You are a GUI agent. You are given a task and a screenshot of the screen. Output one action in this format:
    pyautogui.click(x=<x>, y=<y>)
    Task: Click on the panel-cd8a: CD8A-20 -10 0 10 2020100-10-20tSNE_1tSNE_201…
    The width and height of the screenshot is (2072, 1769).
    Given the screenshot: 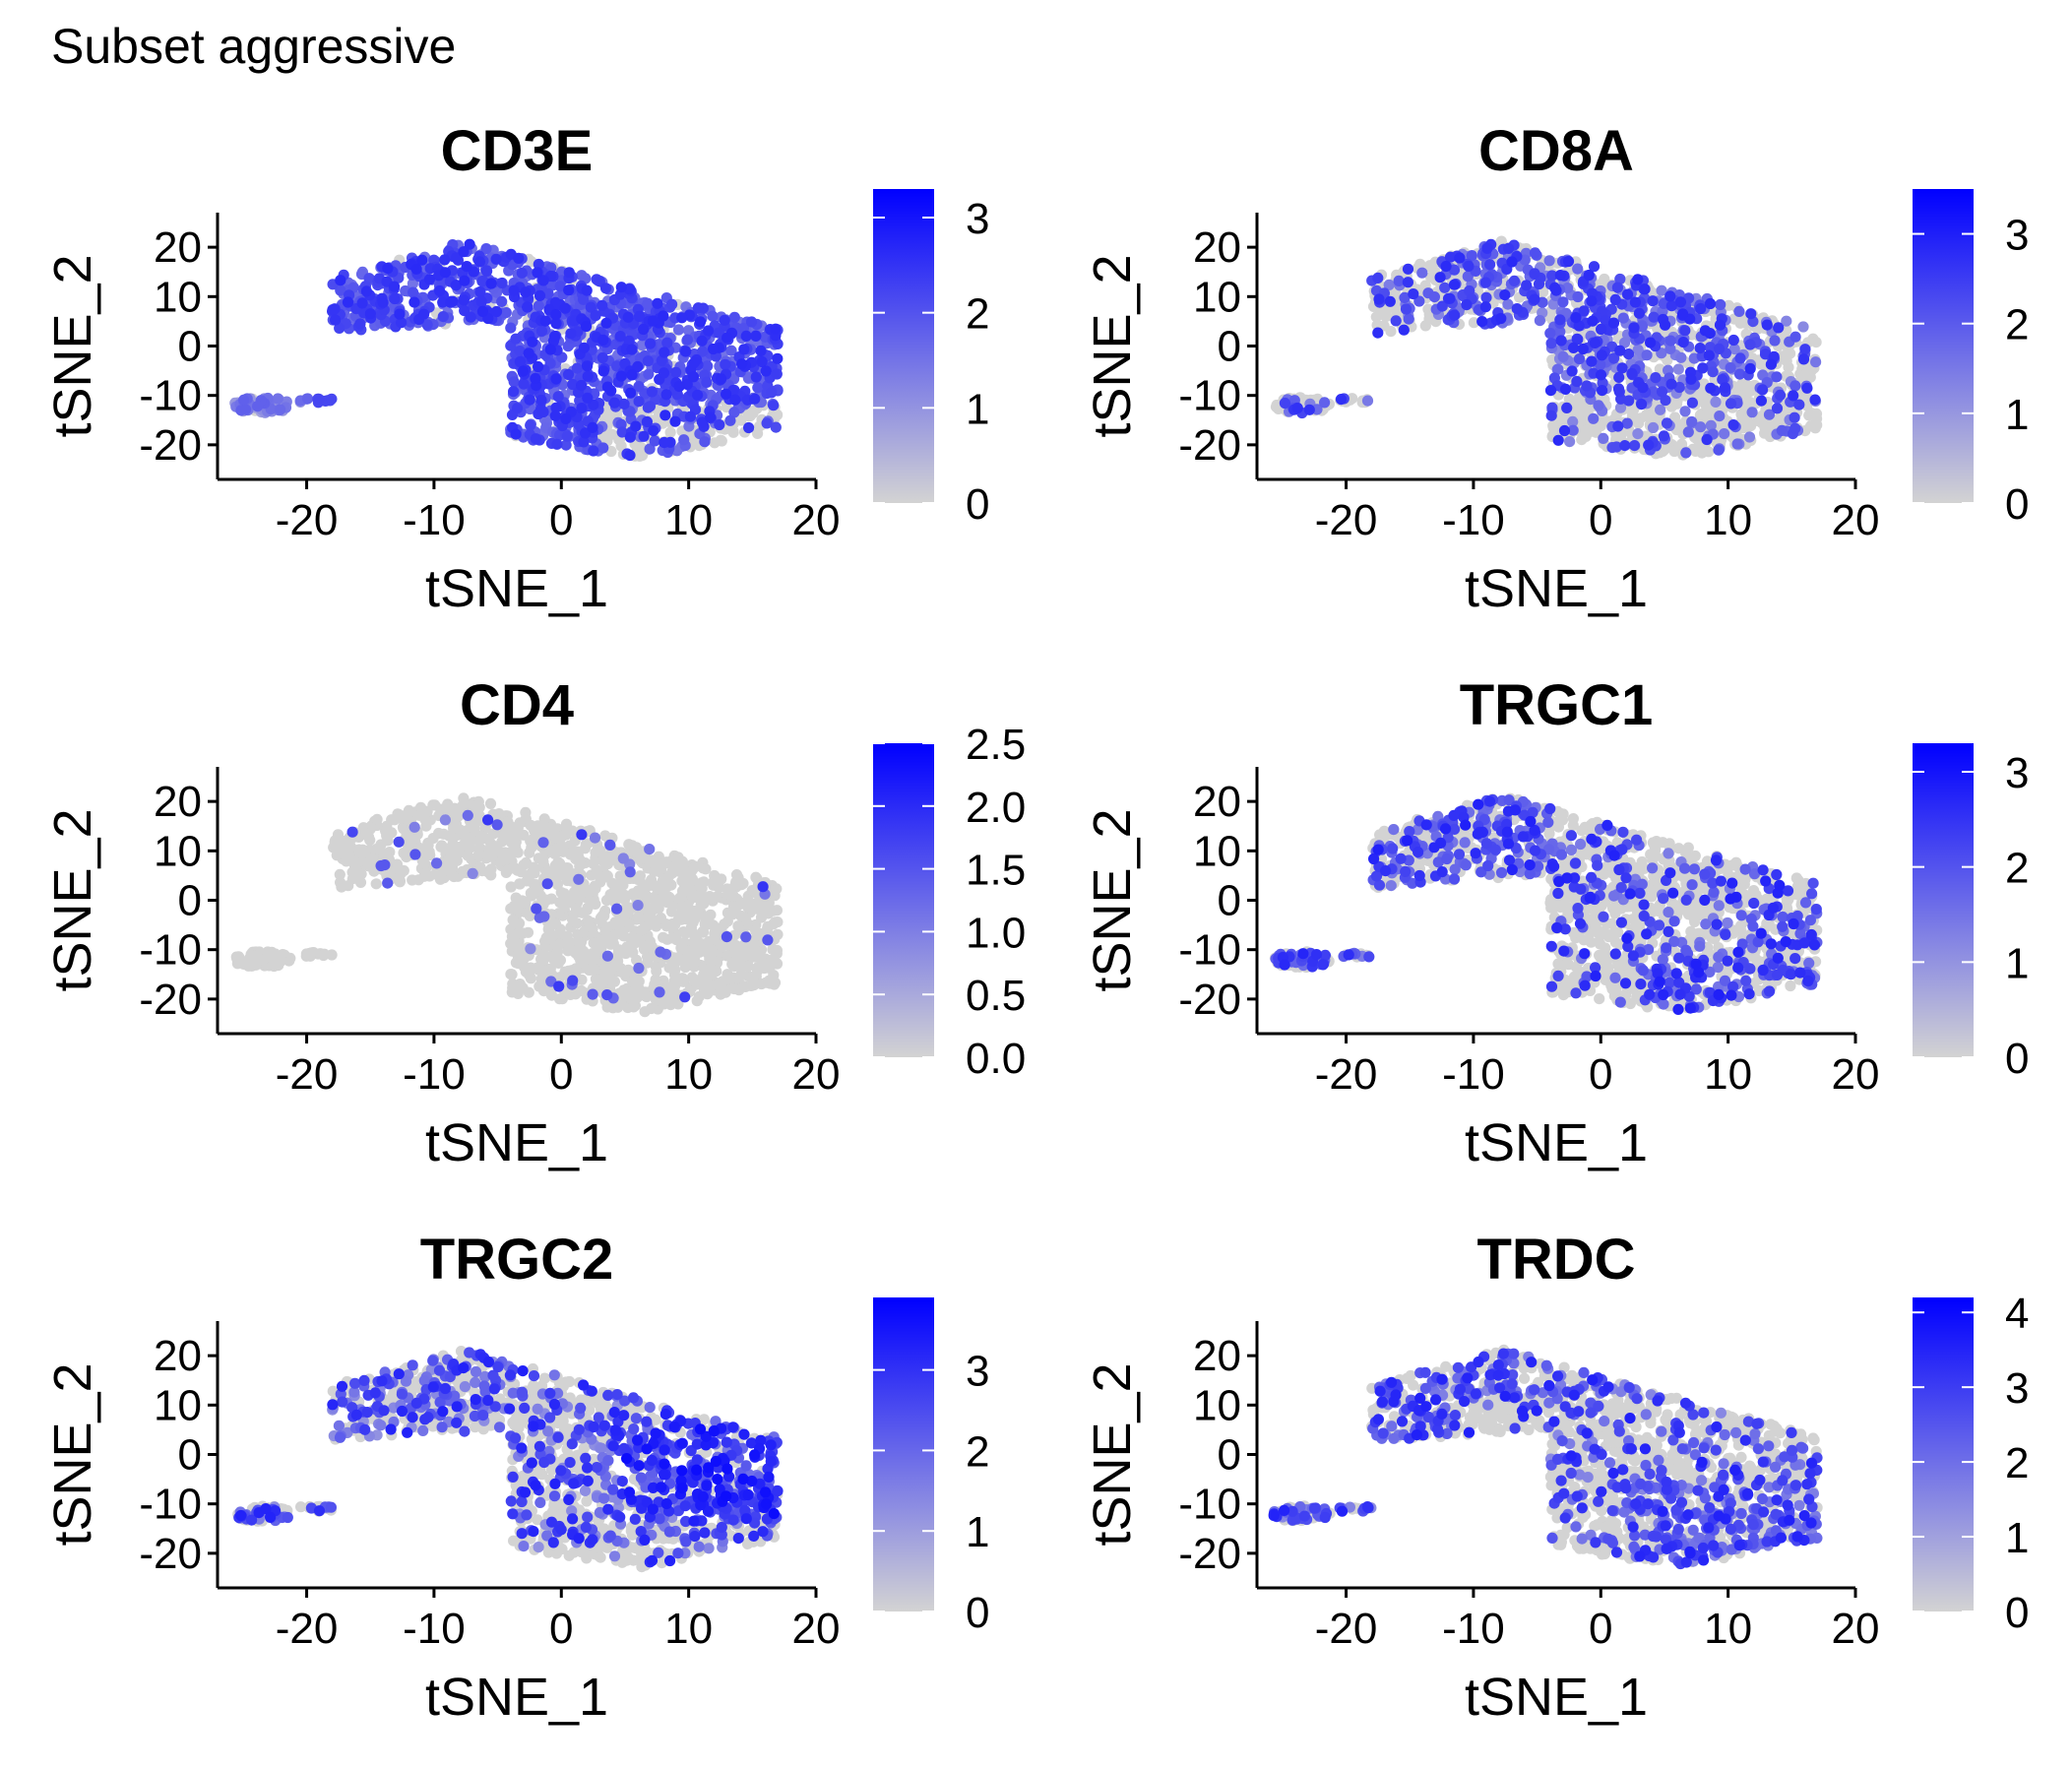 What is the action you would take?
    pyautogui.click(x=1556, y=368)
    